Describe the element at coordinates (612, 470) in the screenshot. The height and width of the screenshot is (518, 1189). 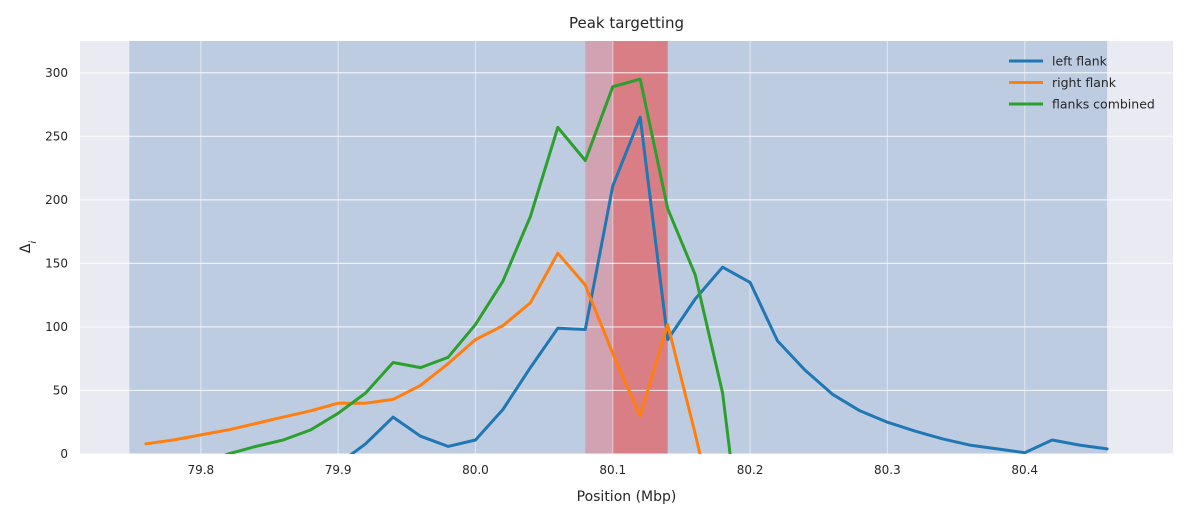
I see `x-tick-label: 80.1` at that location.